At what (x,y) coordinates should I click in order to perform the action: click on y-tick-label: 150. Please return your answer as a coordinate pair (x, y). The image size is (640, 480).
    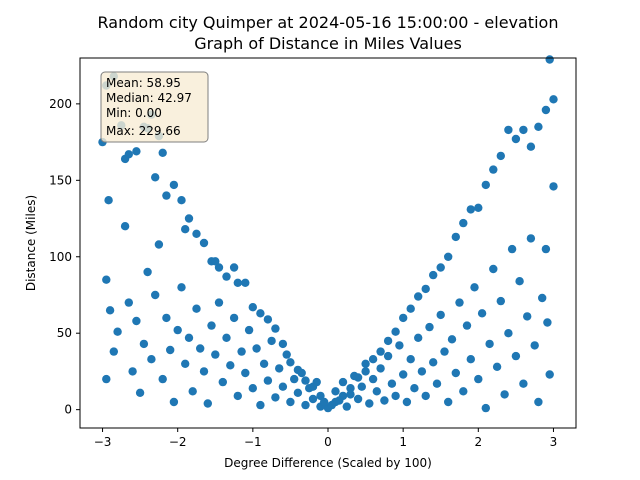
    Looking at the image, I should click on (60, 180).